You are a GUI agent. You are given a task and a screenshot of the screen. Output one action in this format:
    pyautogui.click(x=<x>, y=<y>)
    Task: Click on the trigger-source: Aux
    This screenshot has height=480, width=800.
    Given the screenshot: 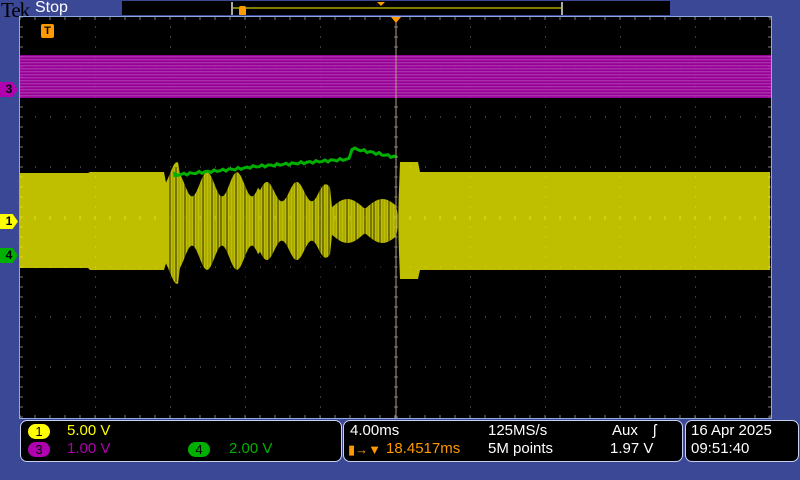 What is the action you would take?
    pyautogui.click(x=625, y=430)
    